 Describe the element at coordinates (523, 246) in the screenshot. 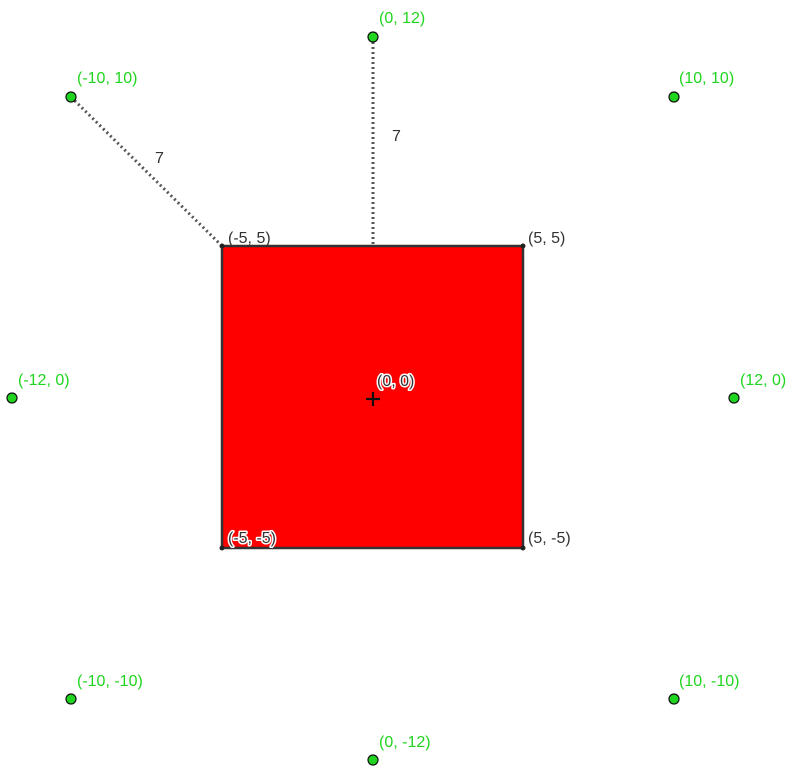

I see `vertex-top-right` at that location.